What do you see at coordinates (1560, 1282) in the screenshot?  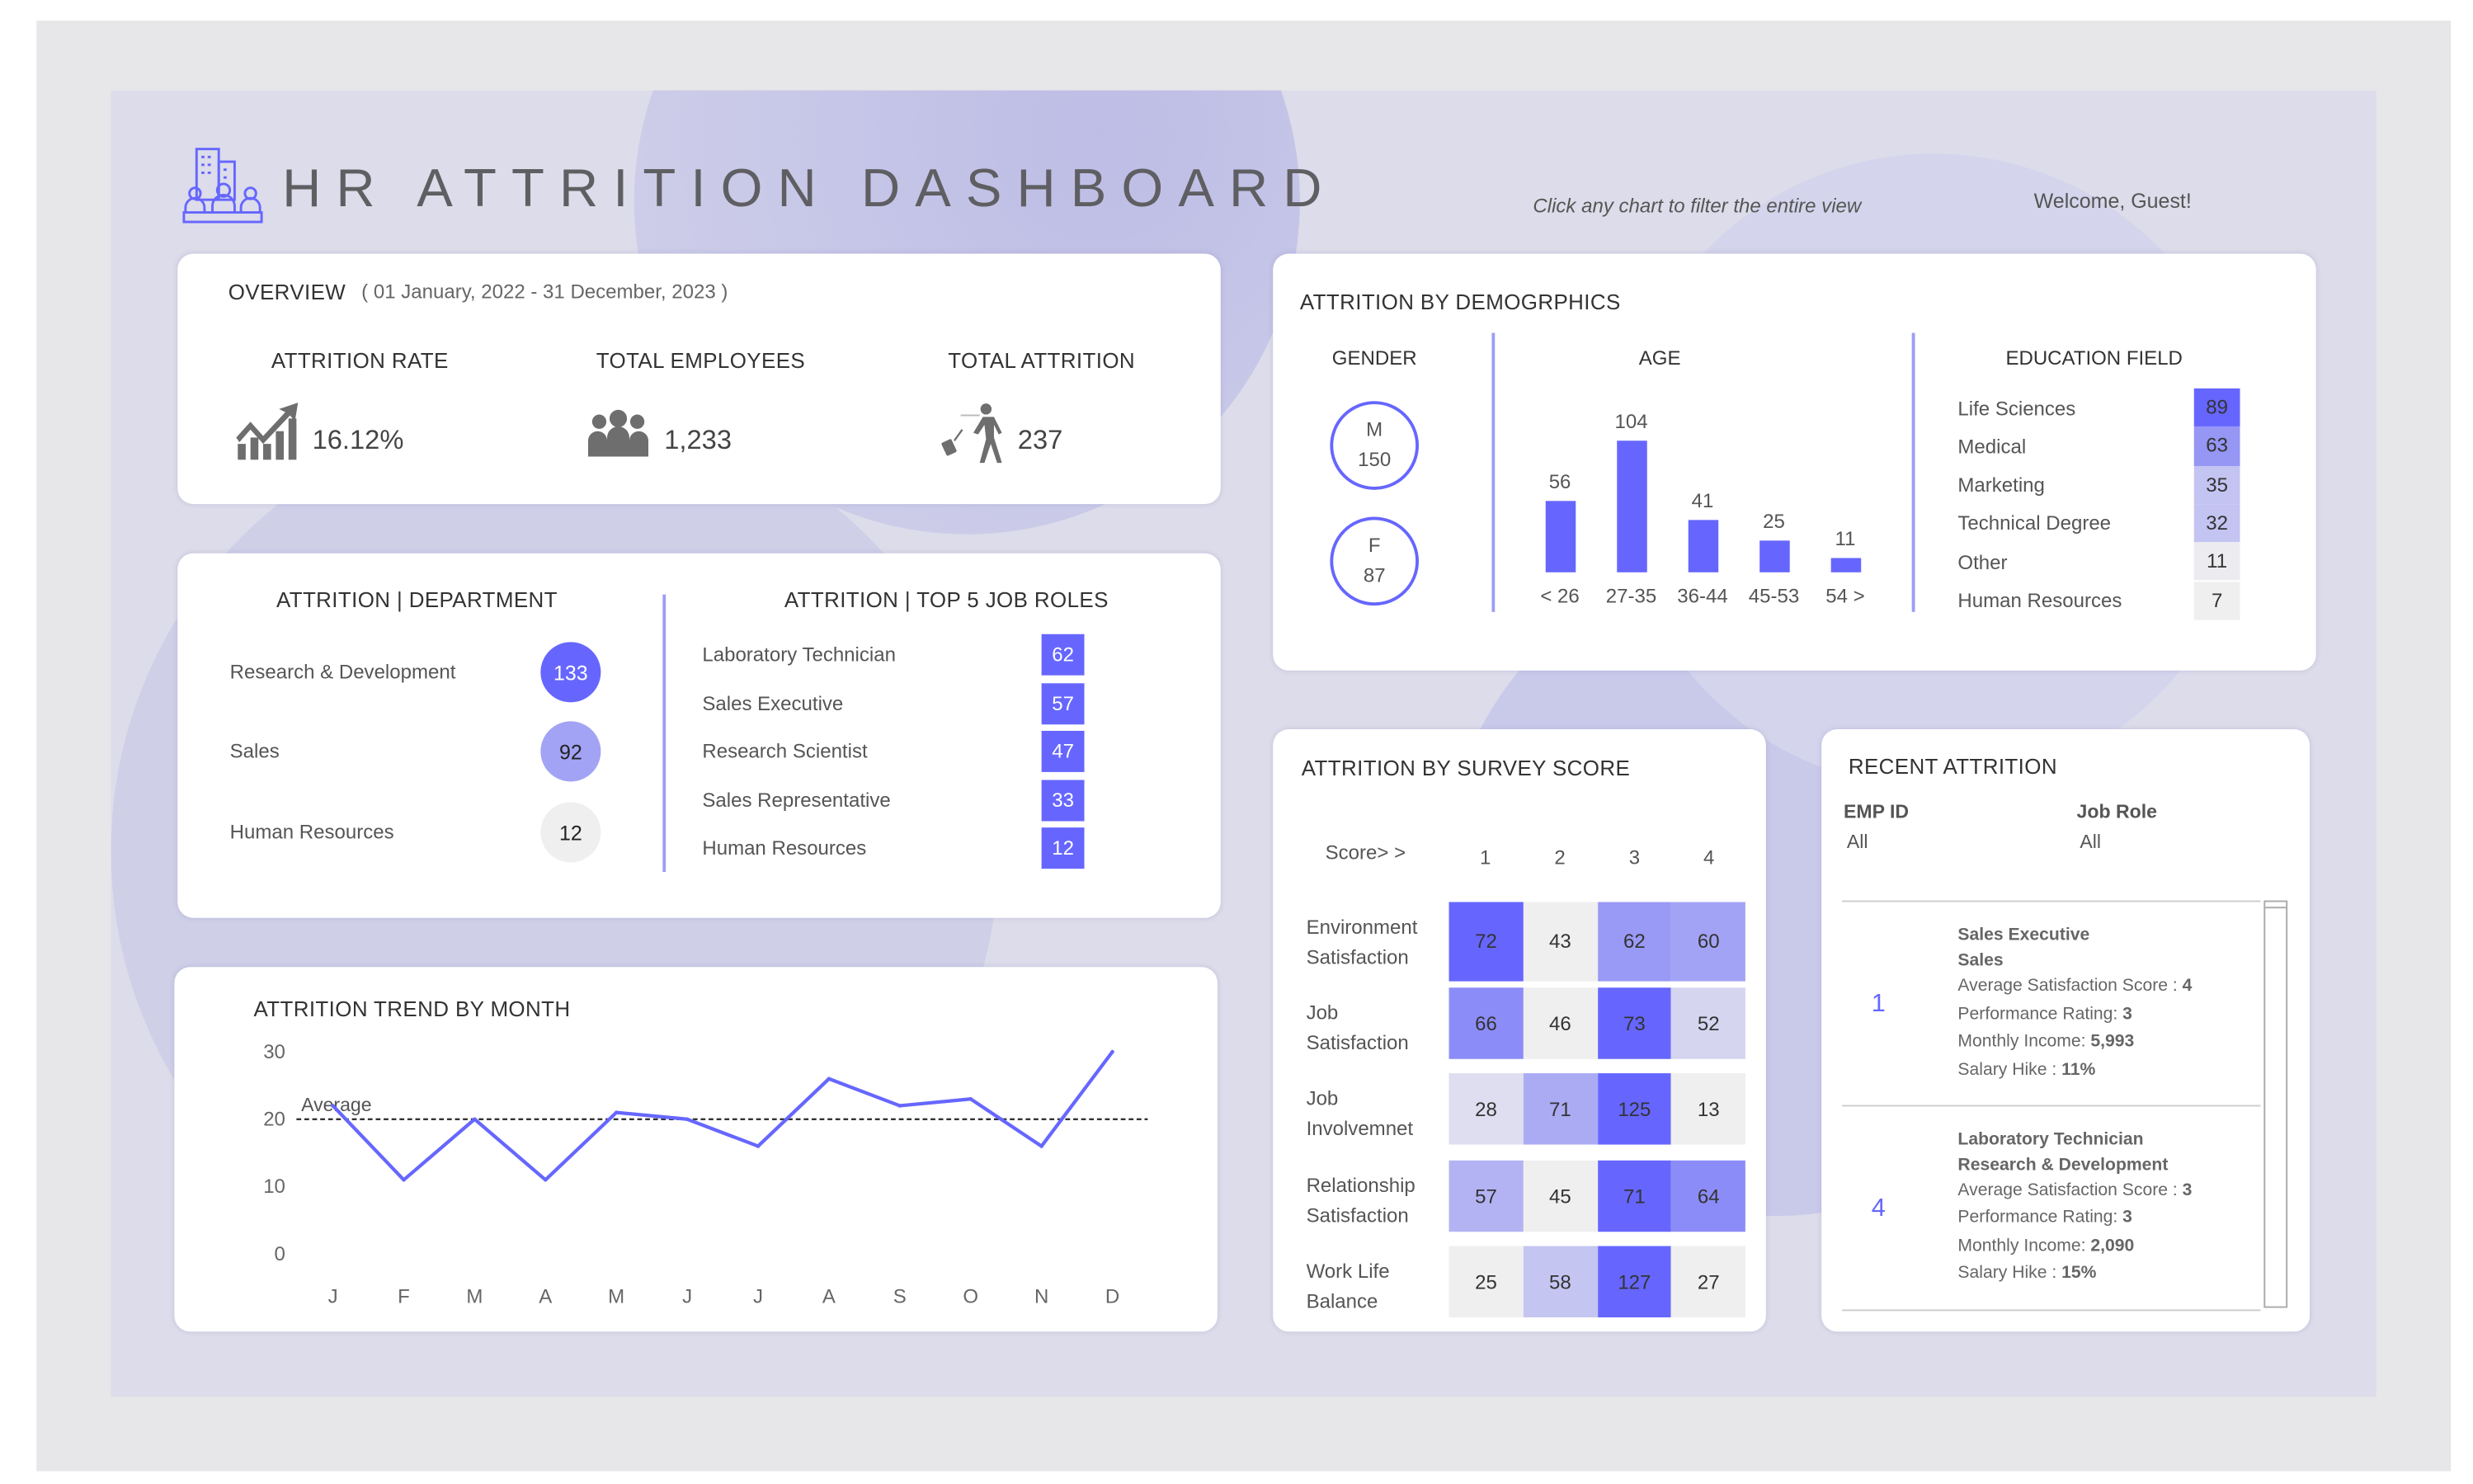 I see `heatmap-cell: 58` at bounding box center [1560, 1282].